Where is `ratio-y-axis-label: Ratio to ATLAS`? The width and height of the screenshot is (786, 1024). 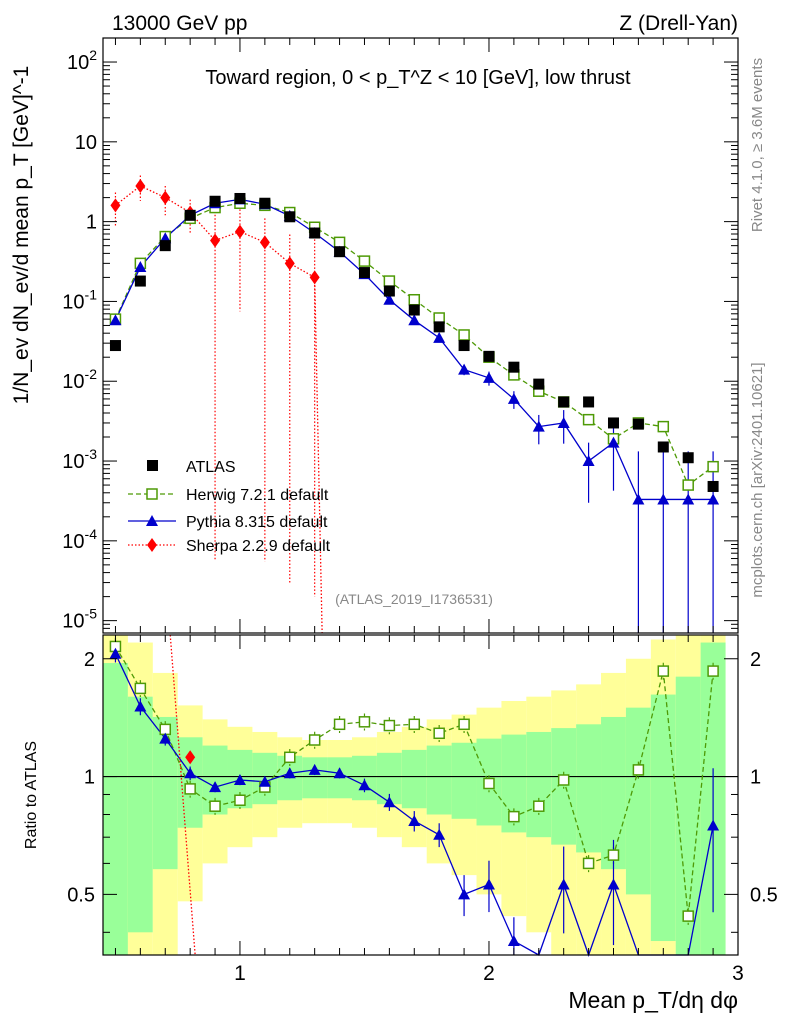 ratio-y-axis-label: Ratio to ATLAS is located at coordinates (31, 795).